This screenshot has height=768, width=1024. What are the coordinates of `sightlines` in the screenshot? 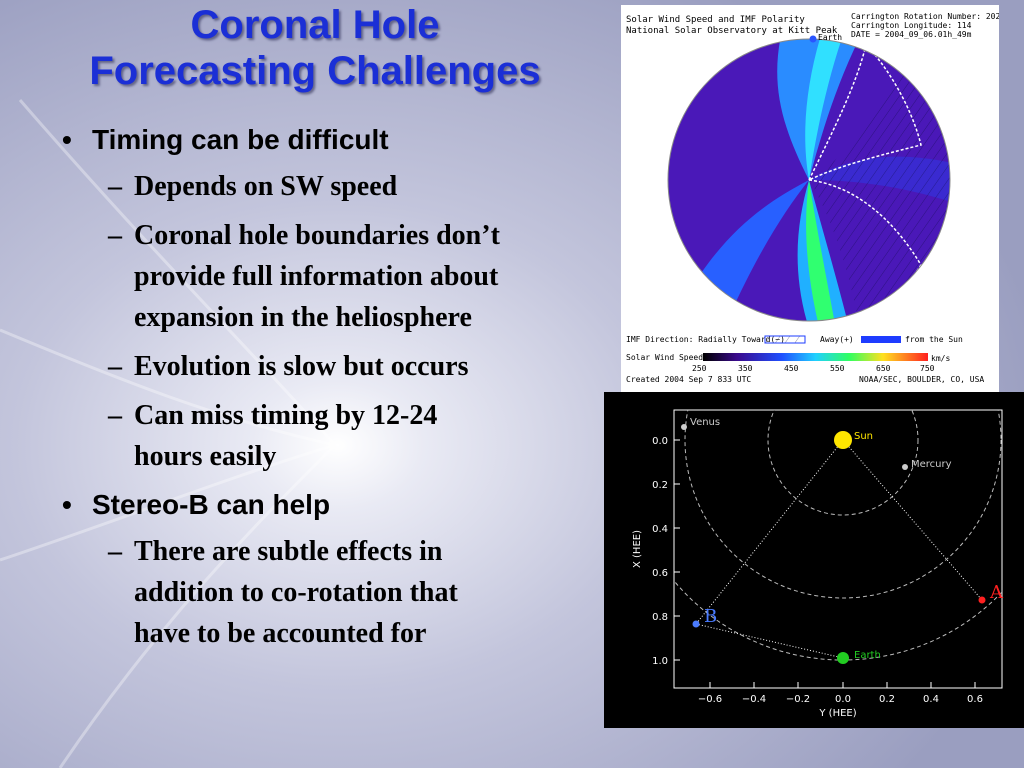 It's located at (839, 549).